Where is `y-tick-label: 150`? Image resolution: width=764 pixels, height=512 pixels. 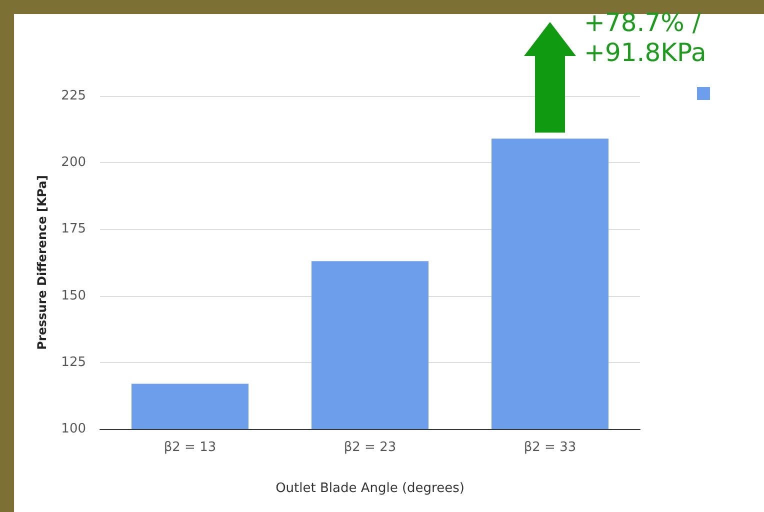 y-tick-label: 150 is located at coordinates (73, 296).